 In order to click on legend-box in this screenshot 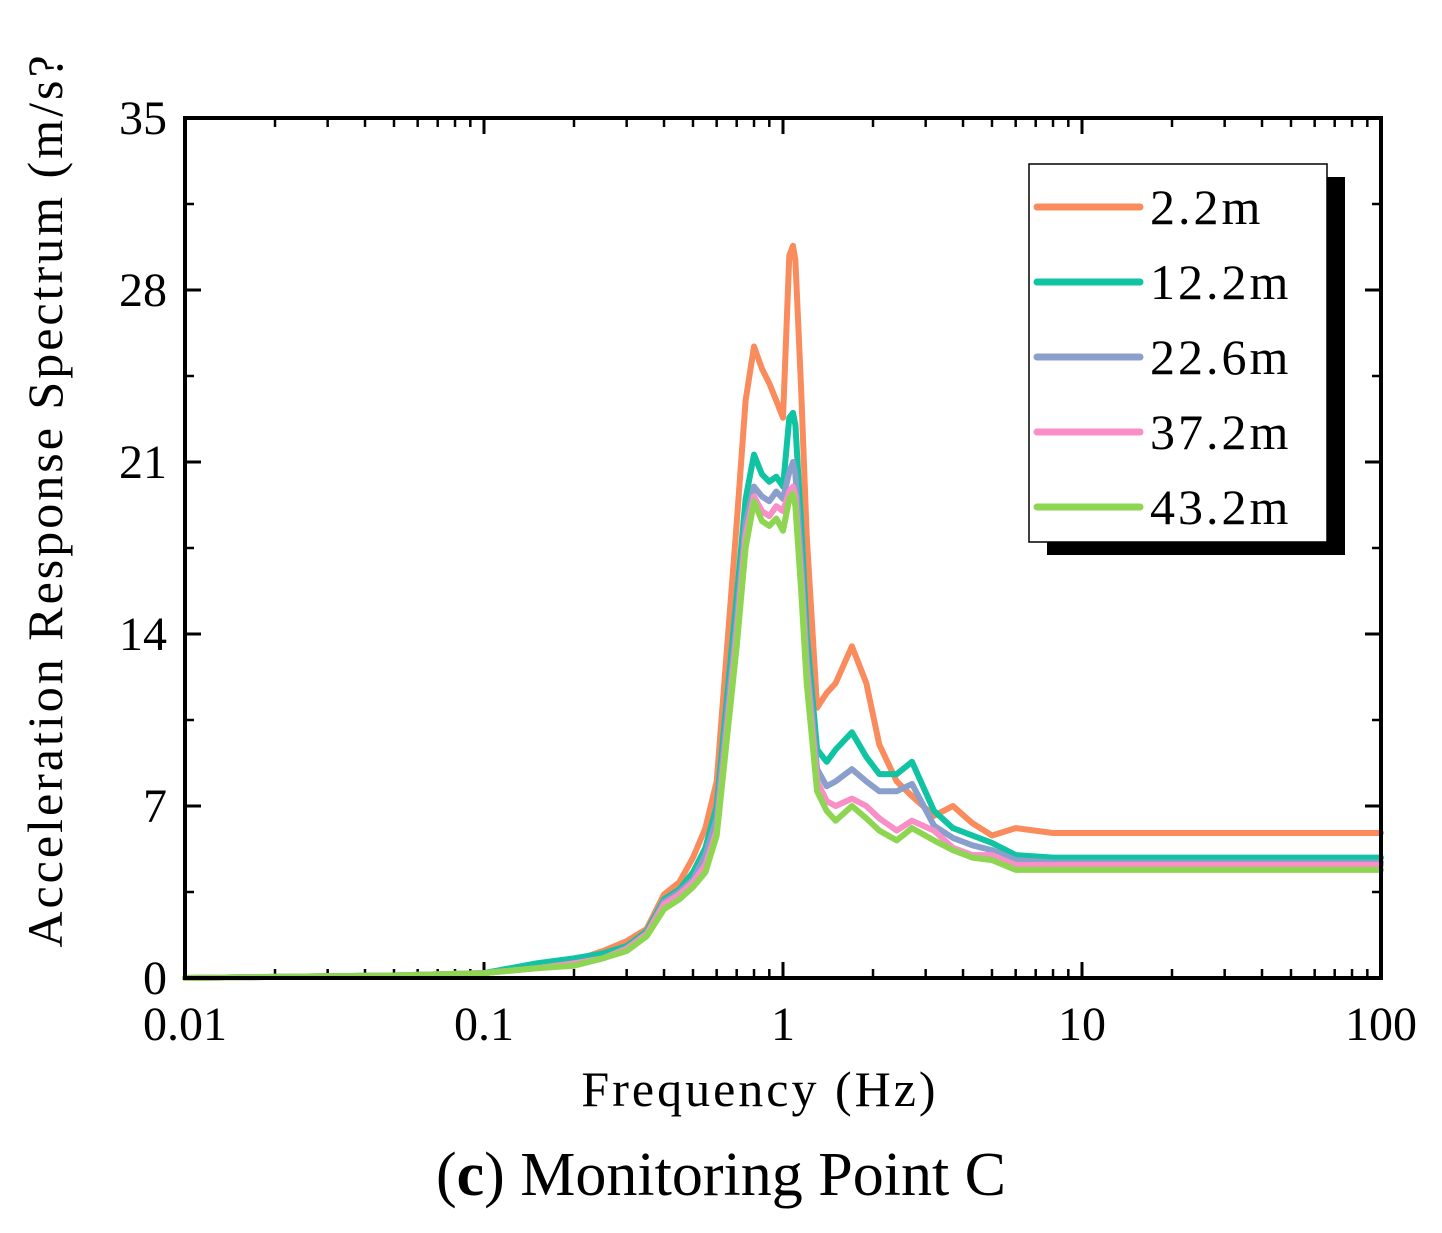, I will do `click(1178, 353)`.